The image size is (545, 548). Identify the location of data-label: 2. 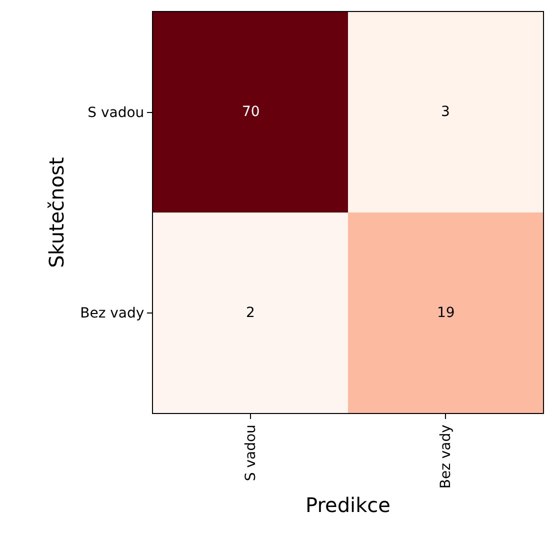
(250, 313).